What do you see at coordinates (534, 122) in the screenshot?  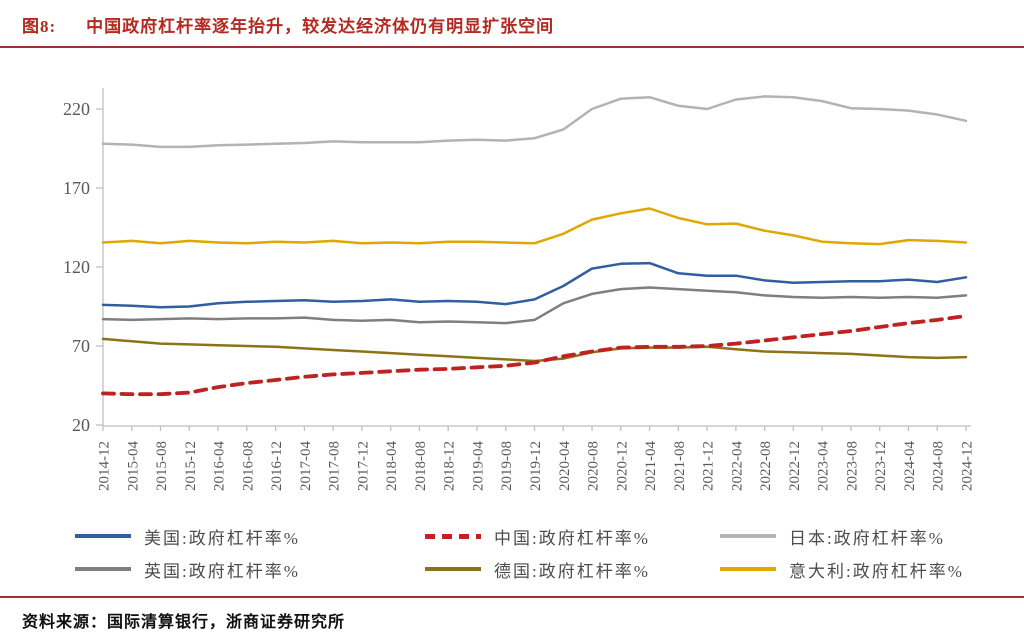 I see `japan-line` at bounding box center [534, 122].